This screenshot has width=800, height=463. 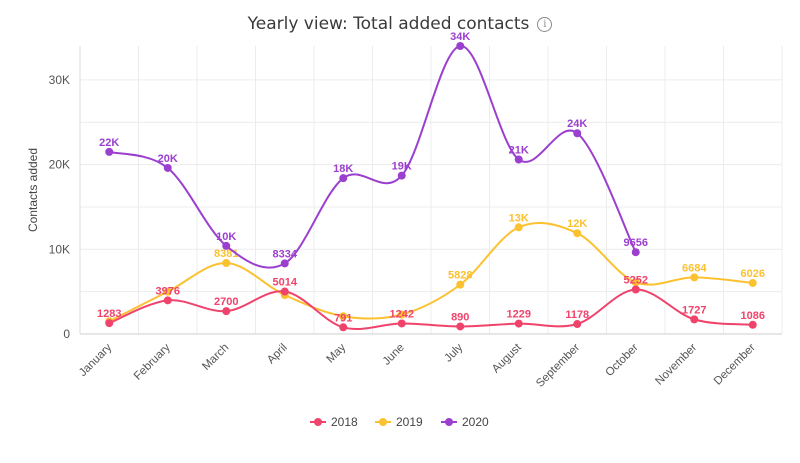 What do you see at coordinates (558, 366) in the screenshot?
I see `x-tick-label: September` at bounding box center [558, 366].